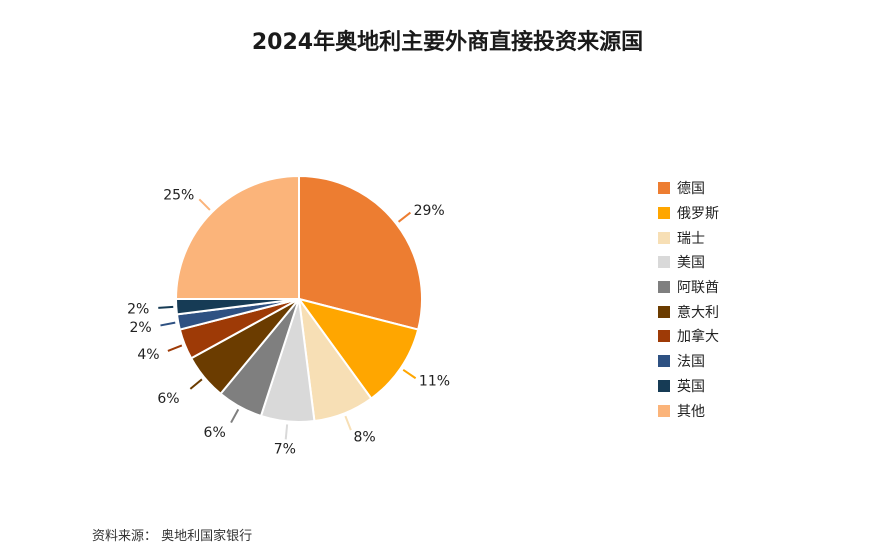 The height and width of the screenshot is (554, 895). I want to click on chart-legend: 德国俄罗斯瑞士美国阿联酋意大利加拿大法国英国其他, so click(688, 299).